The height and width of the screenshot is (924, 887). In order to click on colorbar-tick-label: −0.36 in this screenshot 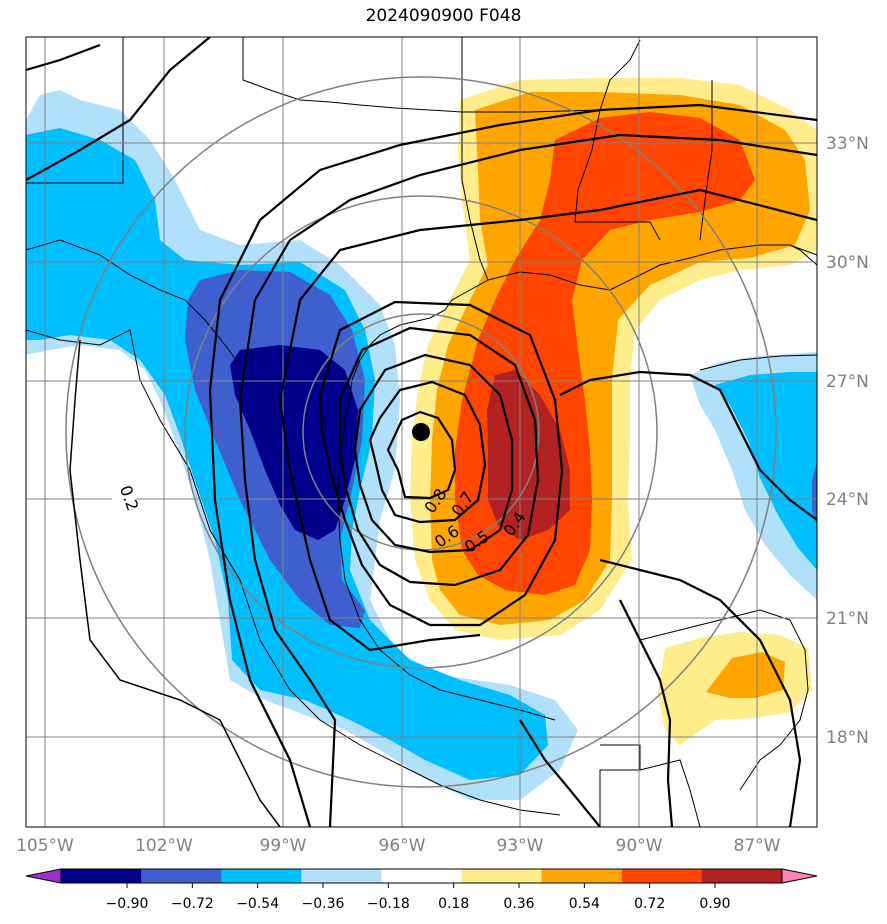, I will do `click(323, 904)`.